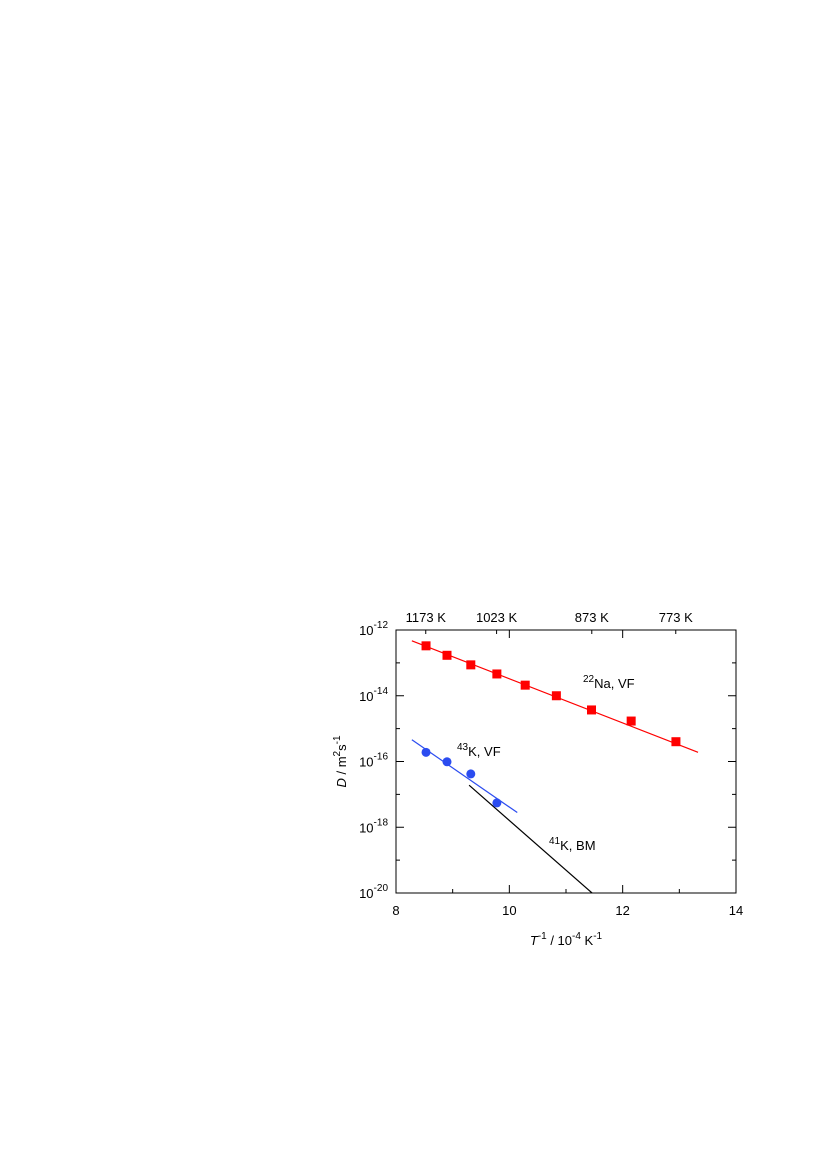 The image size is (830, 1174). I want to click on x-axis-label-part: / 10, so click(559, 940).